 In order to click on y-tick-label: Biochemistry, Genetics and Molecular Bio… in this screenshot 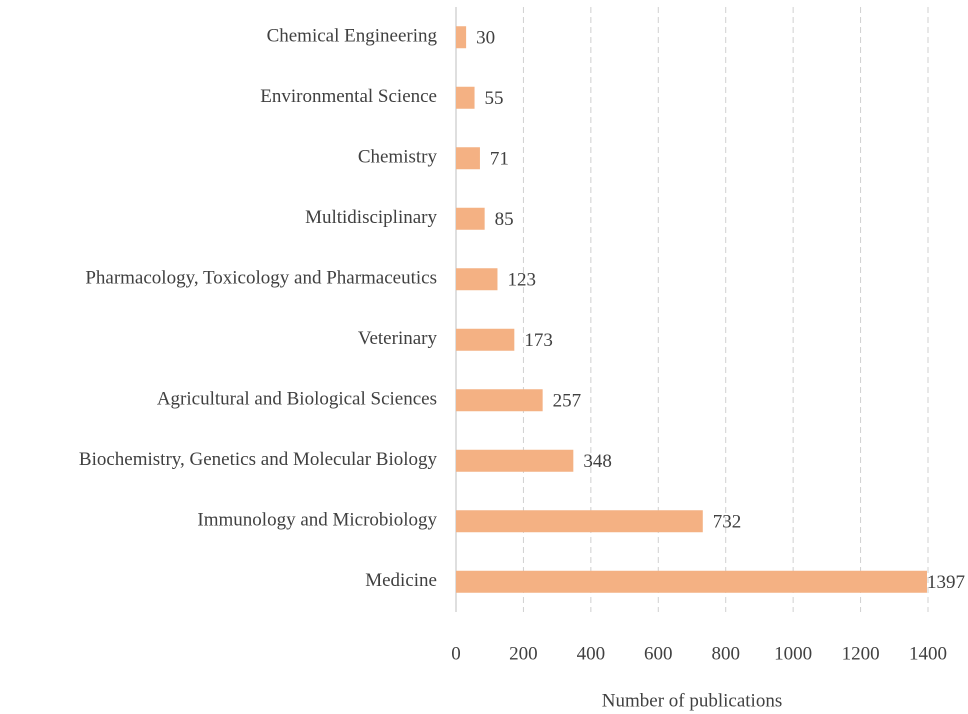, I will do `click(258, 459)`.